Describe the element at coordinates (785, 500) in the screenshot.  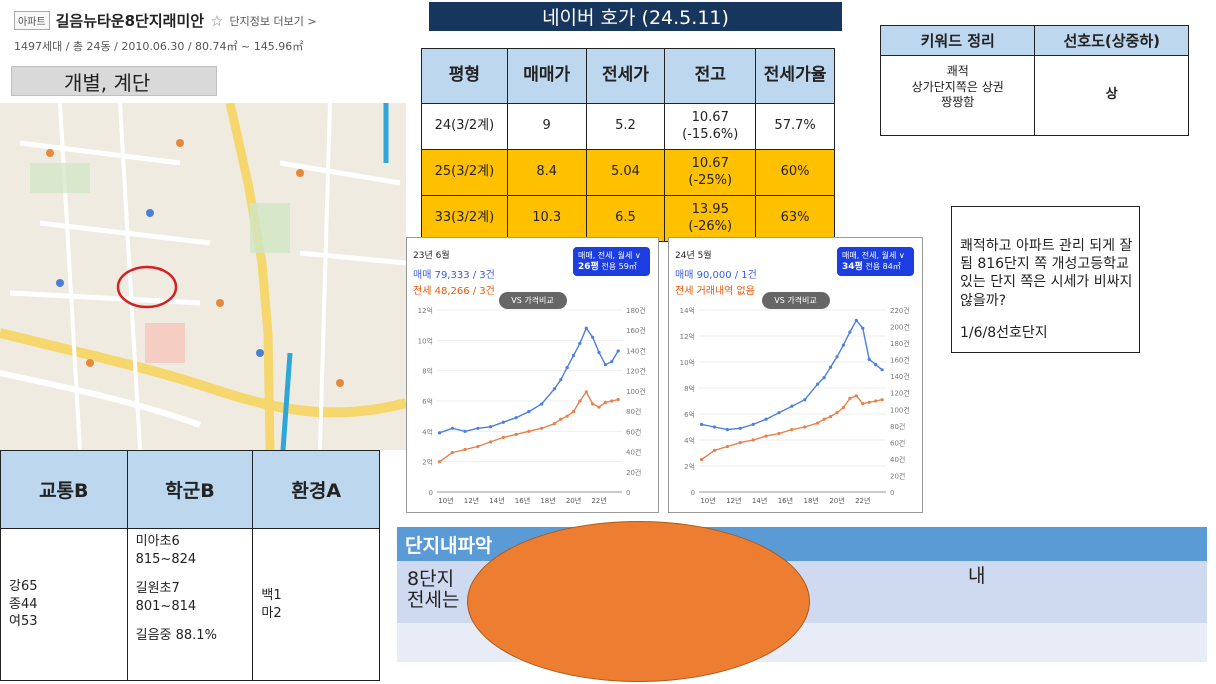
I see `x-tick-label: 16년` at that location.